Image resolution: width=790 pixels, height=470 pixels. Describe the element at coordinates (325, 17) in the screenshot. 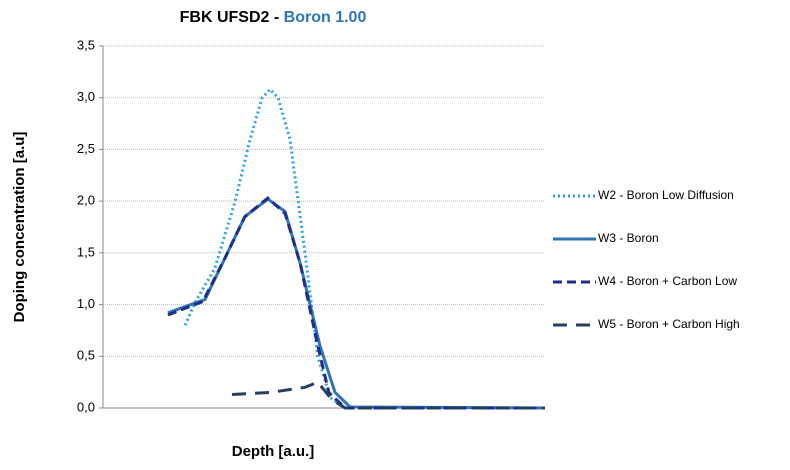

I see `title-highlight: Boron 1.00` at that location.